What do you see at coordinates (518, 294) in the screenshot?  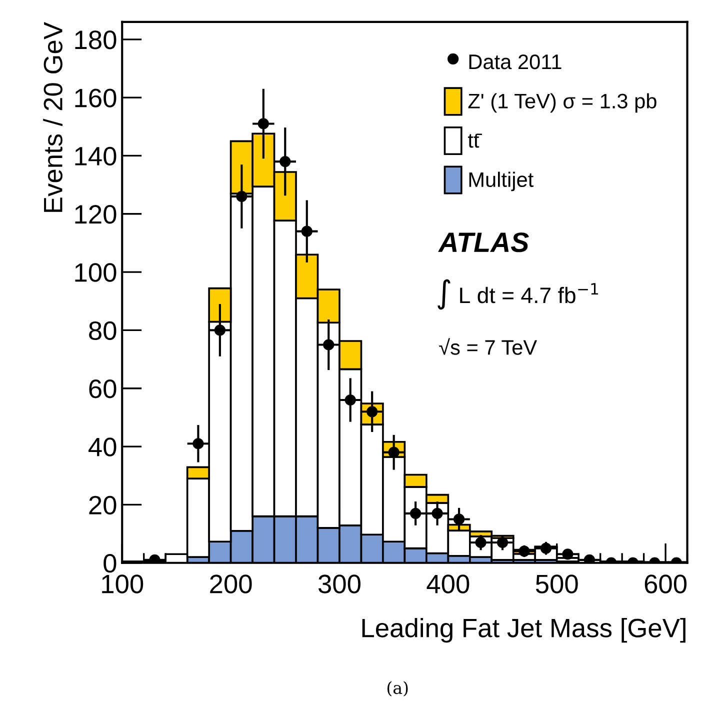 I see `annotation: ∫ L dt = 4.7 fb$^{−1}$` at bounding box center [518, 294].